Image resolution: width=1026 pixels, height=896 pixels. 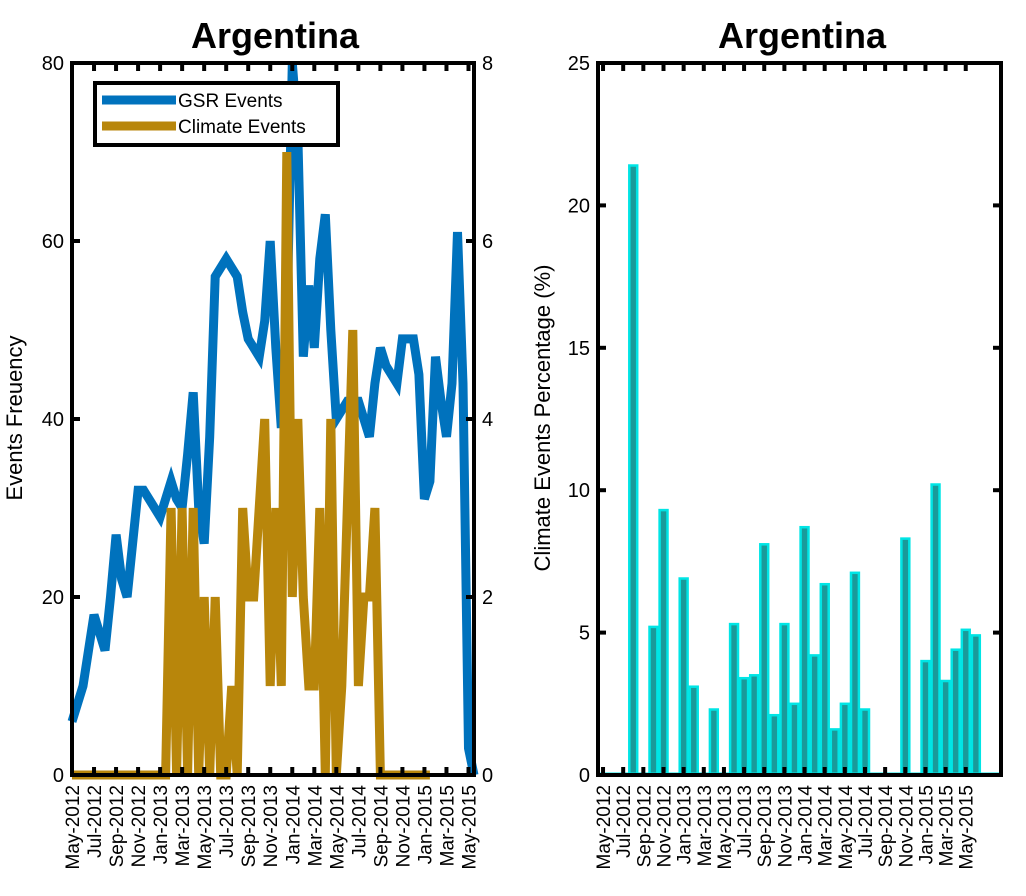 What do you see at coordinates (53, 242) in the screenshot?
I see `left-y-tick-label: 60` at bounding box center [53, 242].